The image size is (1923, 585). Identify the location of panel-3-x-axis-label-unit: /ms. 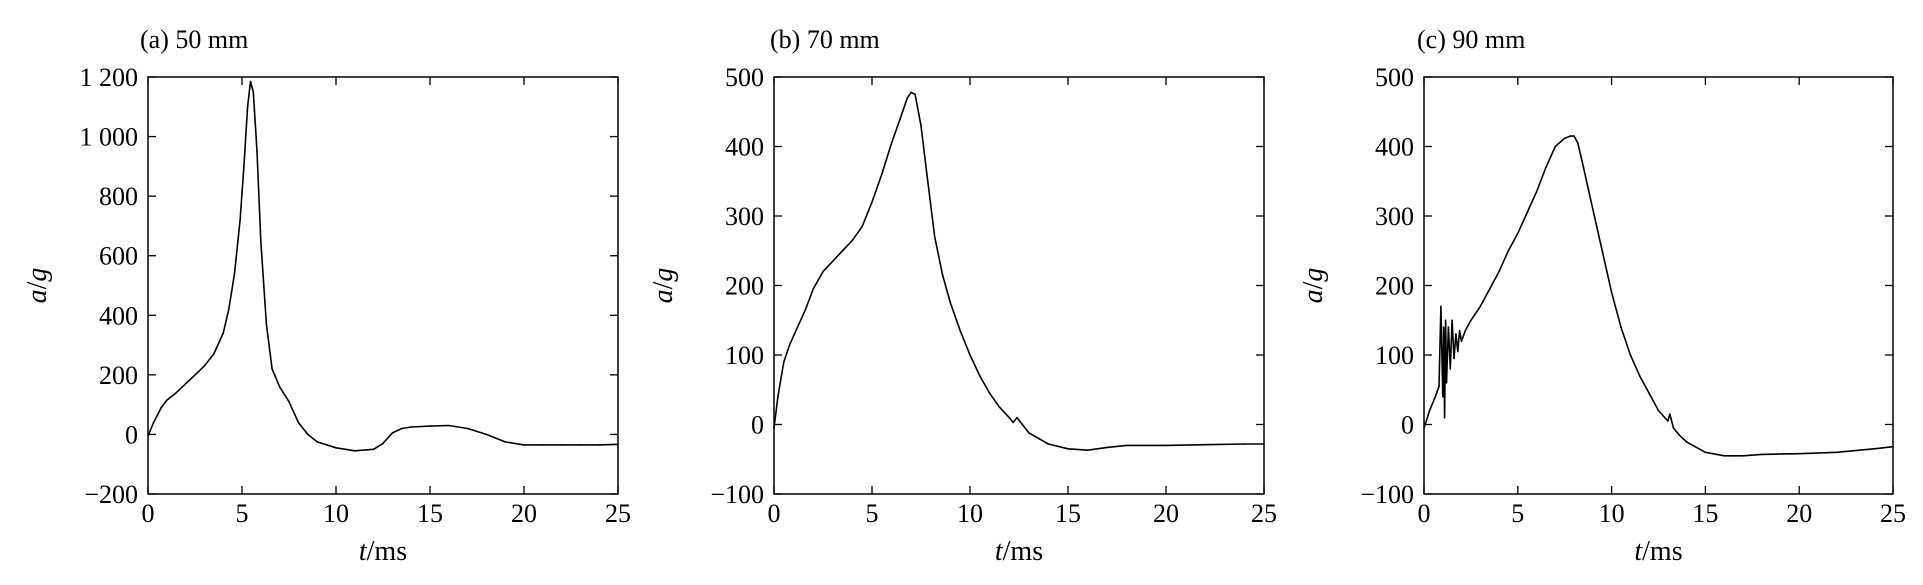
(1662, 551).